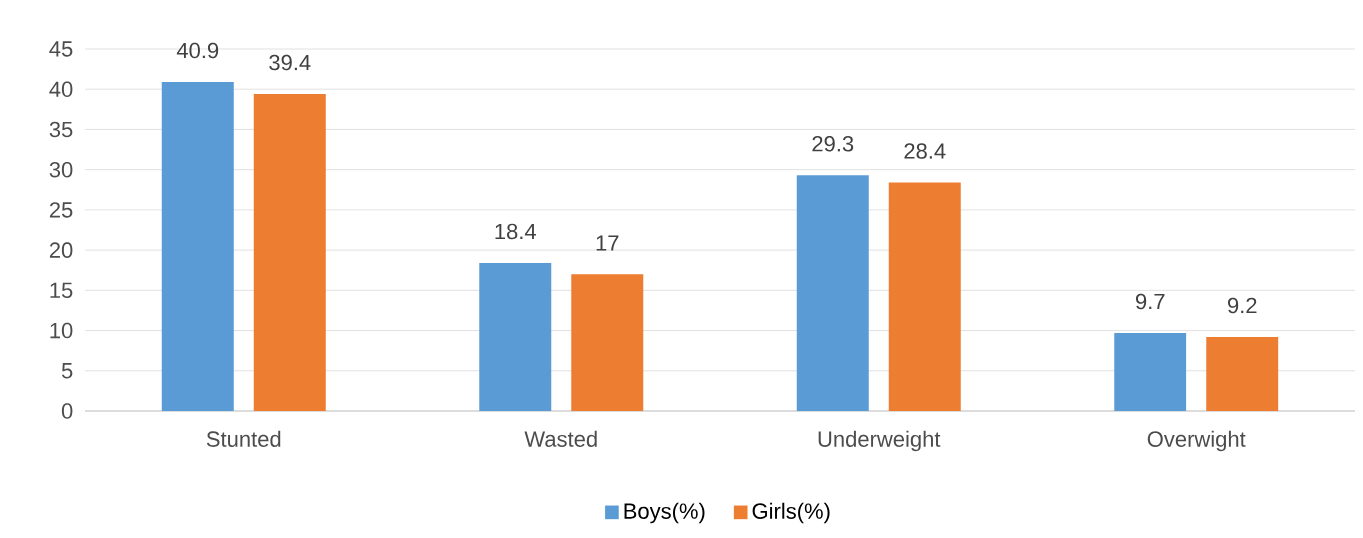  What do you see at coordinates (61, 129) in the screenshot?
I see `y-tick-label: 35` at bounding box center [61, 129].